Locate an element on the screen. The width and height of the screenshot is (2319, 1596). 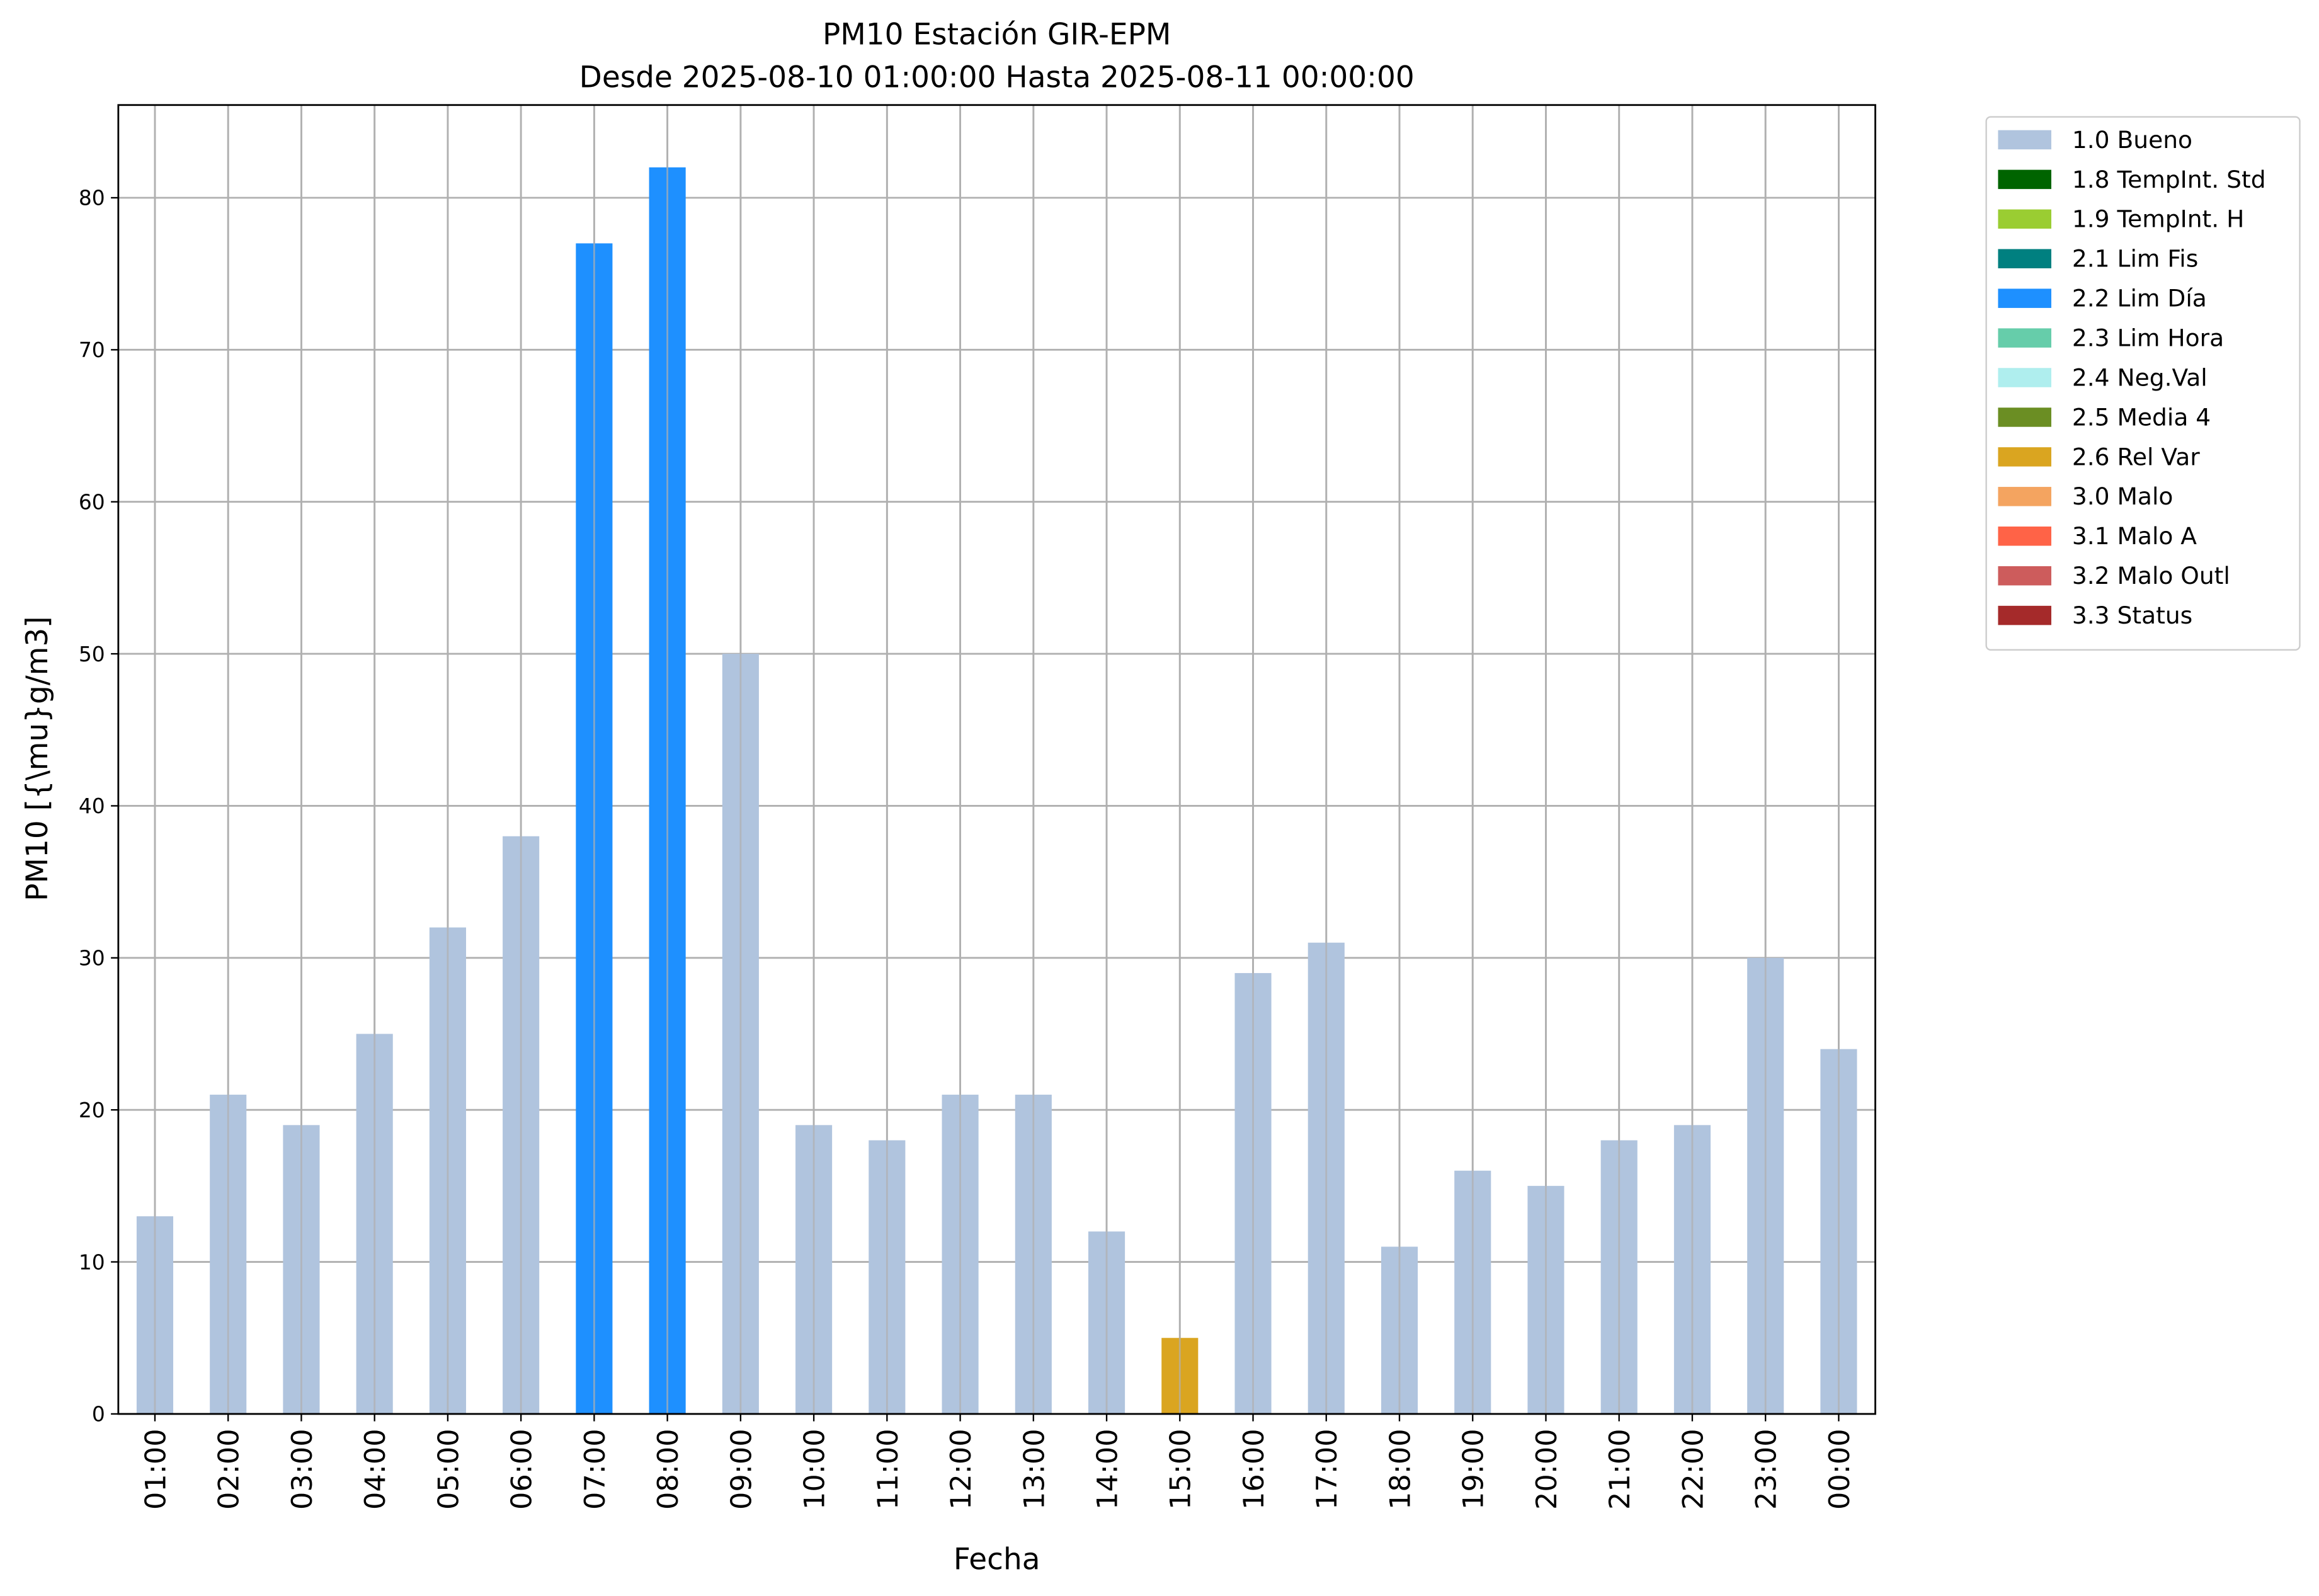
y-axis-label: PM10 [{\mu}g/m3] is located at coordinates (37, 758).